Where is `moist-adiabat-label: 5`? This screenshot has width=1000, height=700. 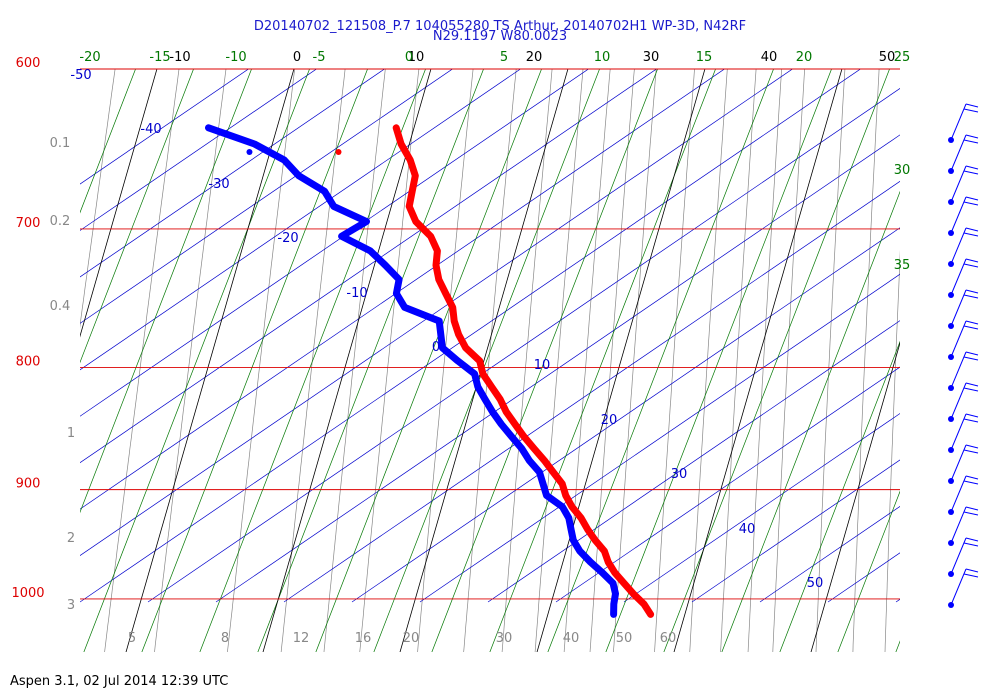
moist-adiabat-label: 5 is located at coordinates (504, 57).